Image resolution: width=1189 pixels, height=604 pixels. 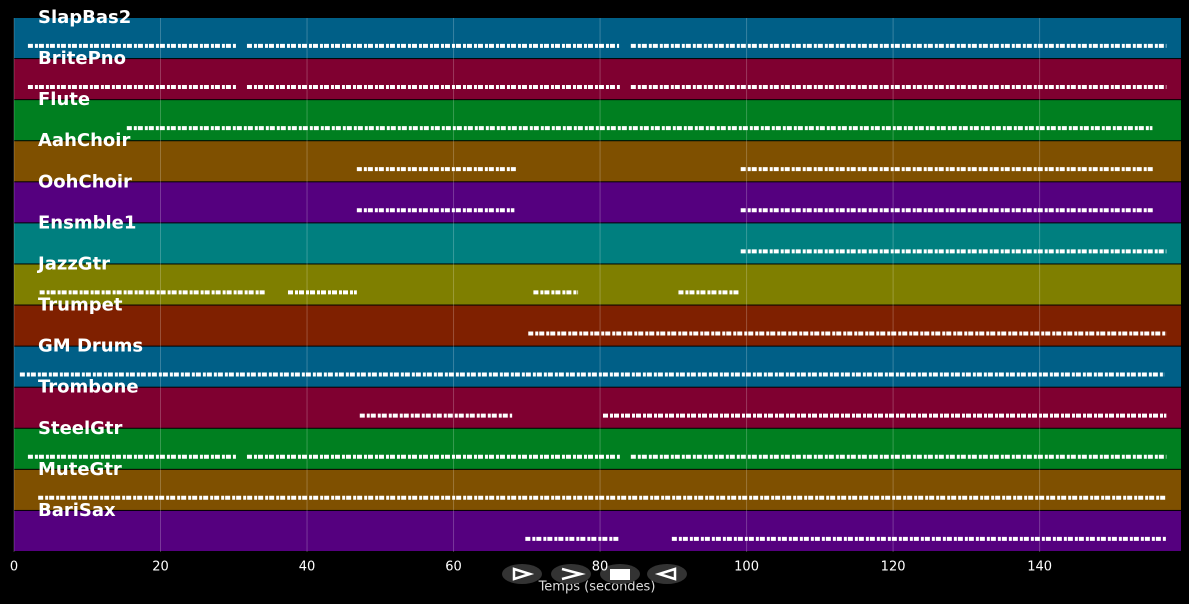 I want to click on x-tick-label: 20, so click(x=160, y=567).